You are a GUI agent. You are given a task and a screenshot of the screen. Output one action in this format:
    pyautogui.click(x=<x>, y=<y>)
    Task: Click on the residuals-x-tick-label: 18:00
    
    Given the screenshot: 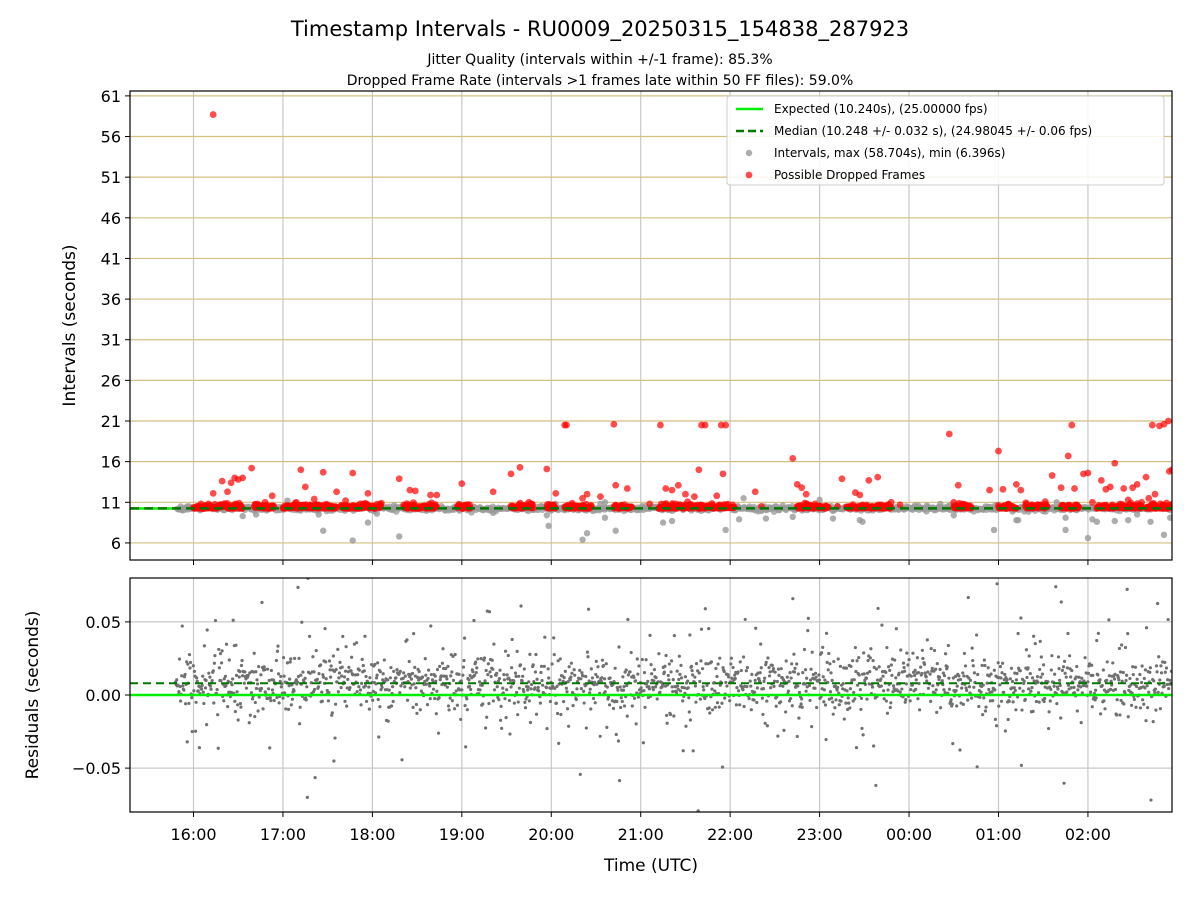 What is the action you would take?
    pyautogui.click(x=372, y=834)
    